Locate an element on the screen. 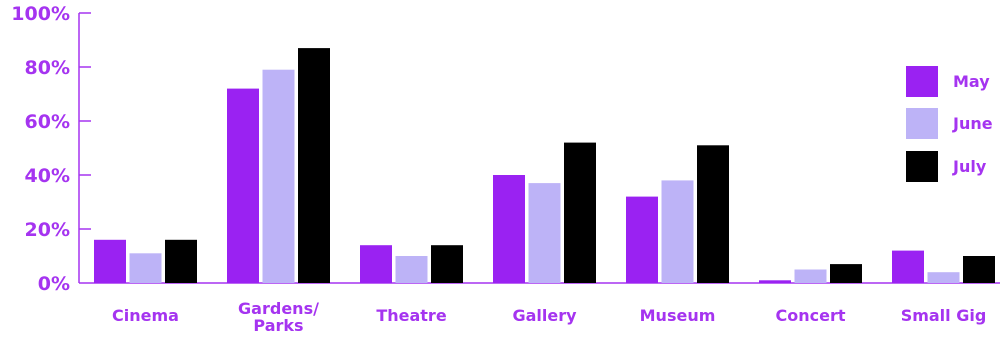  bar-july-small-gig is located at coordinates (979, 269).